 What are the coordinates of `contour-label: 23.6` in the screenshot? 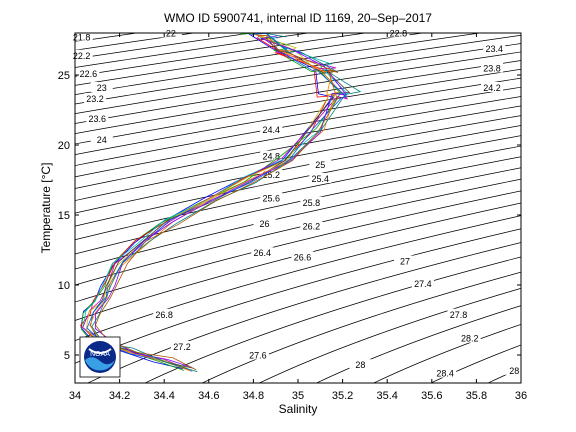 It's located at (98, 119).